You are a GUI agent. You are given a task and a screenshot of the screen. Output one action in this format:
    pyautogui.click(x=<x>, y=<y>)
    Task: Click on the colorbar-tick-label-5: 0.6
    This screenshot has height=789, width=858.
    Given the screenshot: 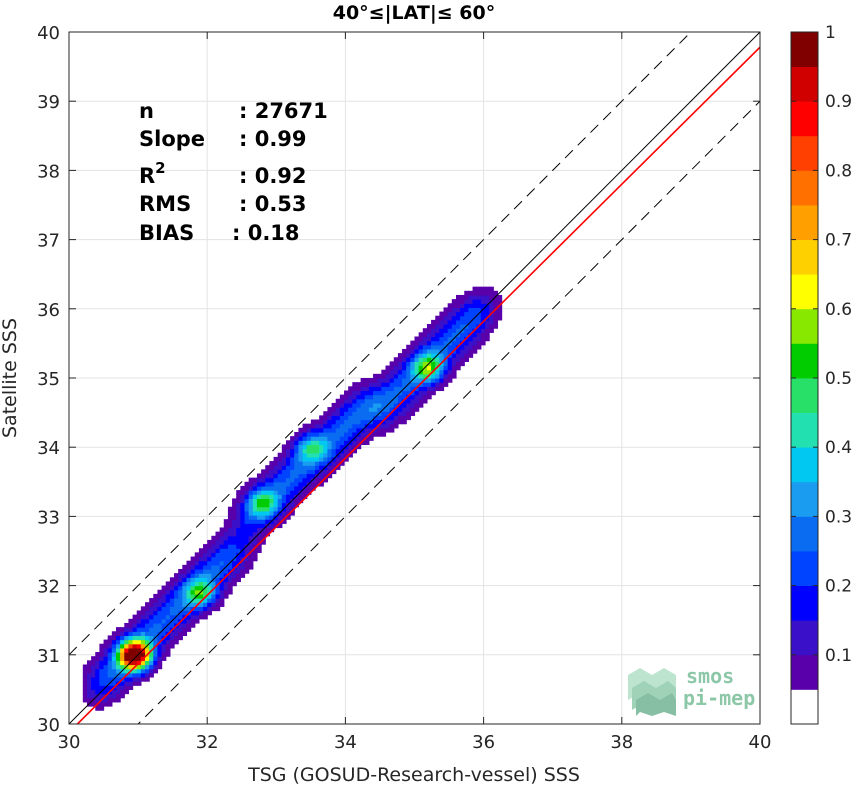 What is the action you would take?
    pyautogui.click(x=838, y=310)
    